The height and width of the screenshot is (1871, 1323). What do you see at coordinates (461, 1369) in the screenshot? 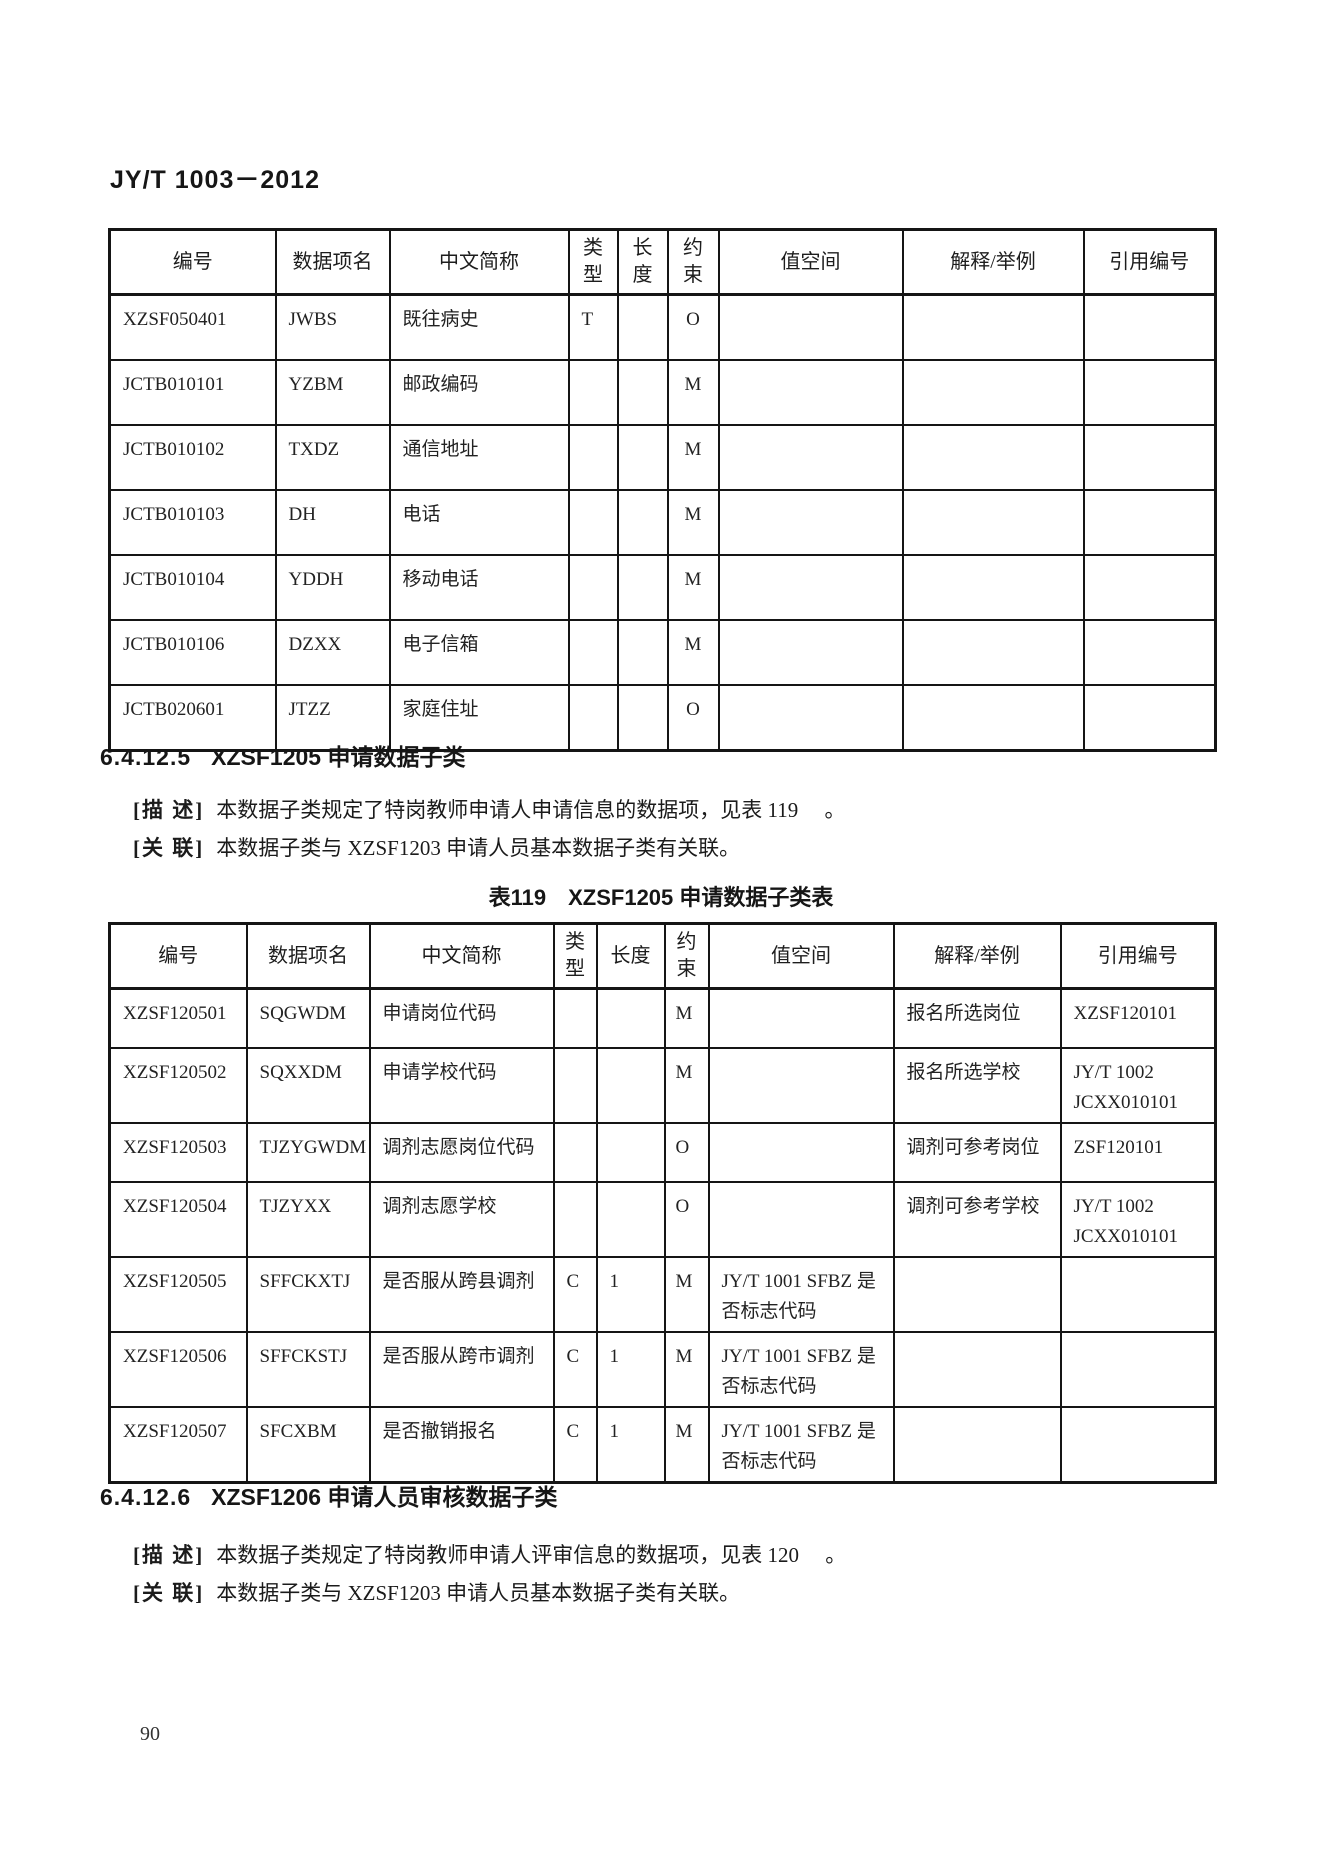
I see `cell-chinese-name: 是否服从跨市调剂` at bounding box center [461, 1369].